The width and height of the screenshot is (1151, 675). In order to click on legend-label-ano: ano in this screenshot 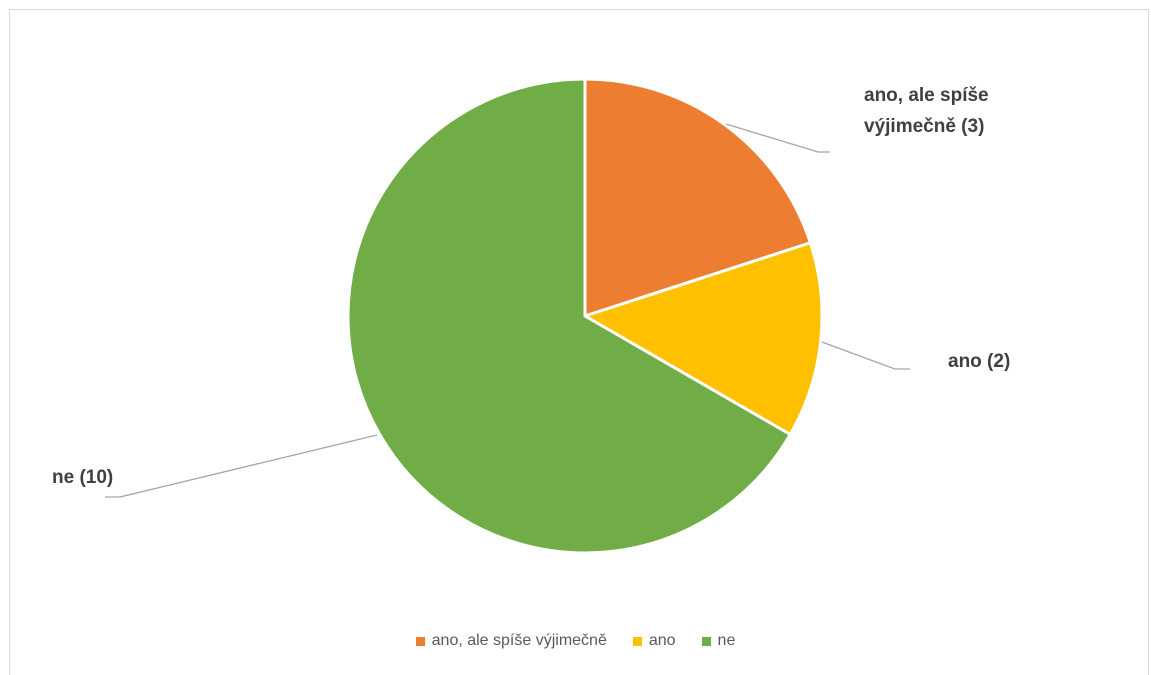, I will do `click(662, 640)`.